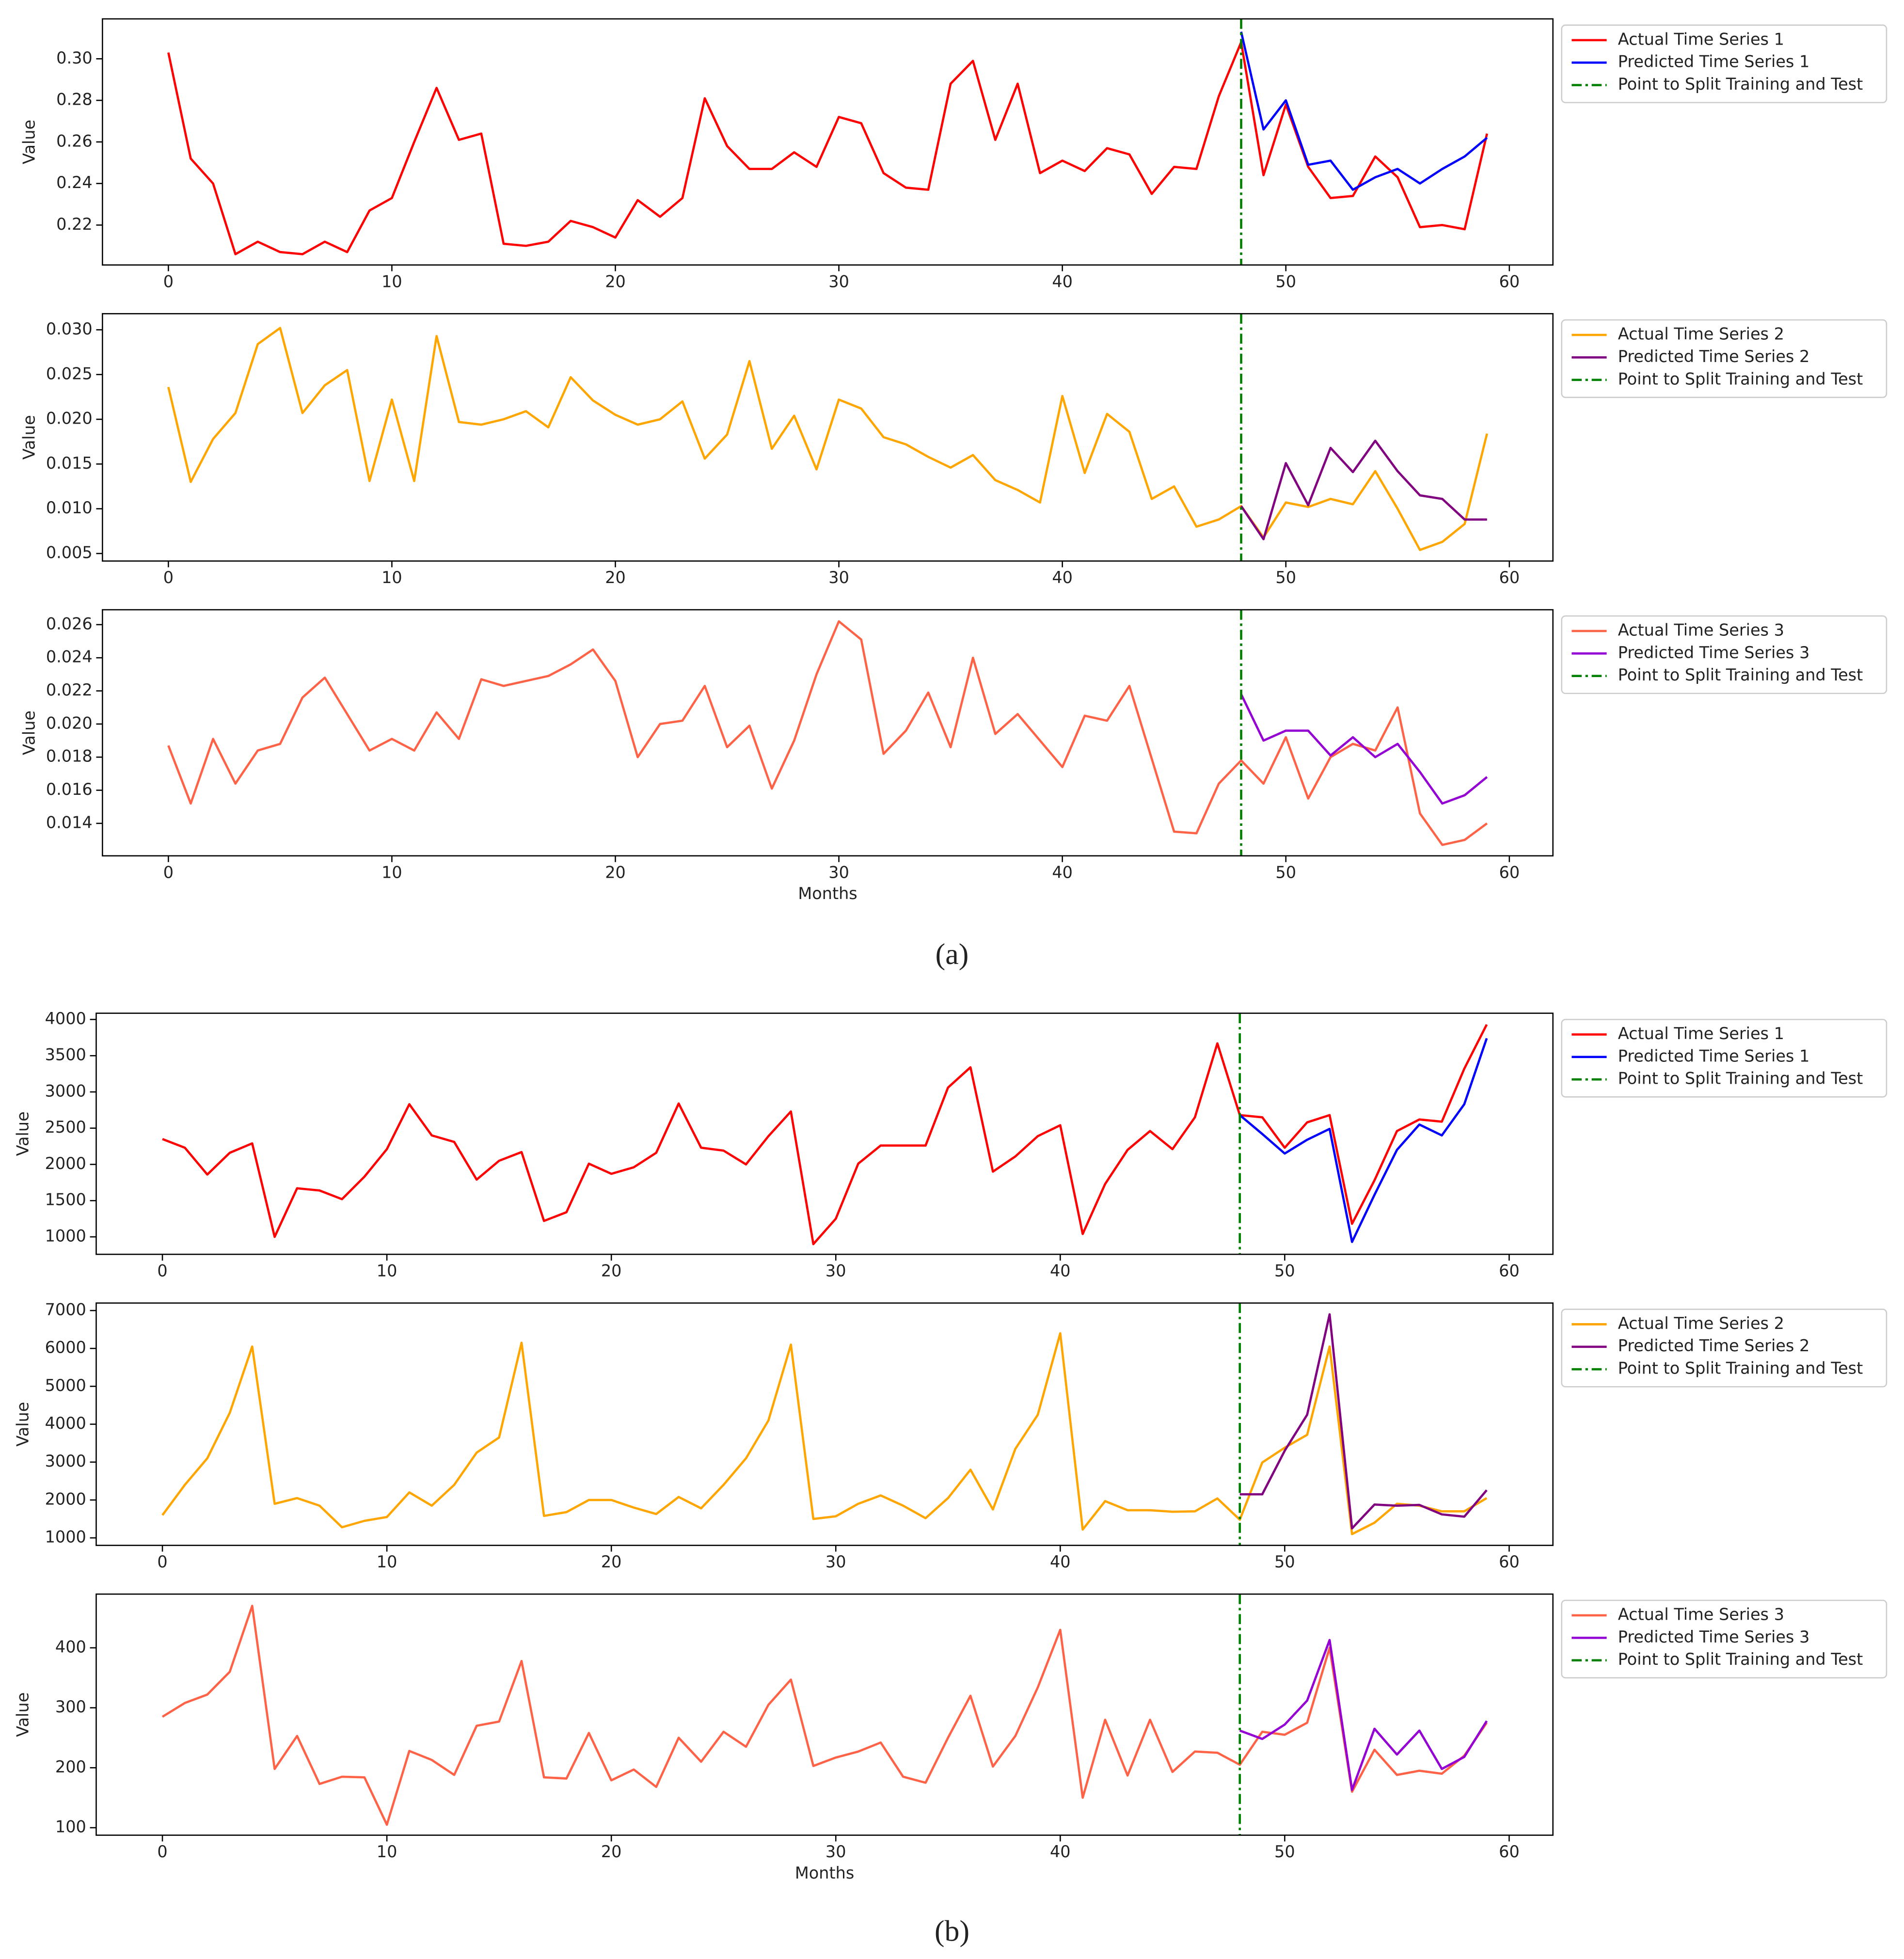 This screenshot has height=1959, width=1904. Describe the element at coordinates (74, 99) in the screenshot. I see `y-tick-label: 0.28` at that location.